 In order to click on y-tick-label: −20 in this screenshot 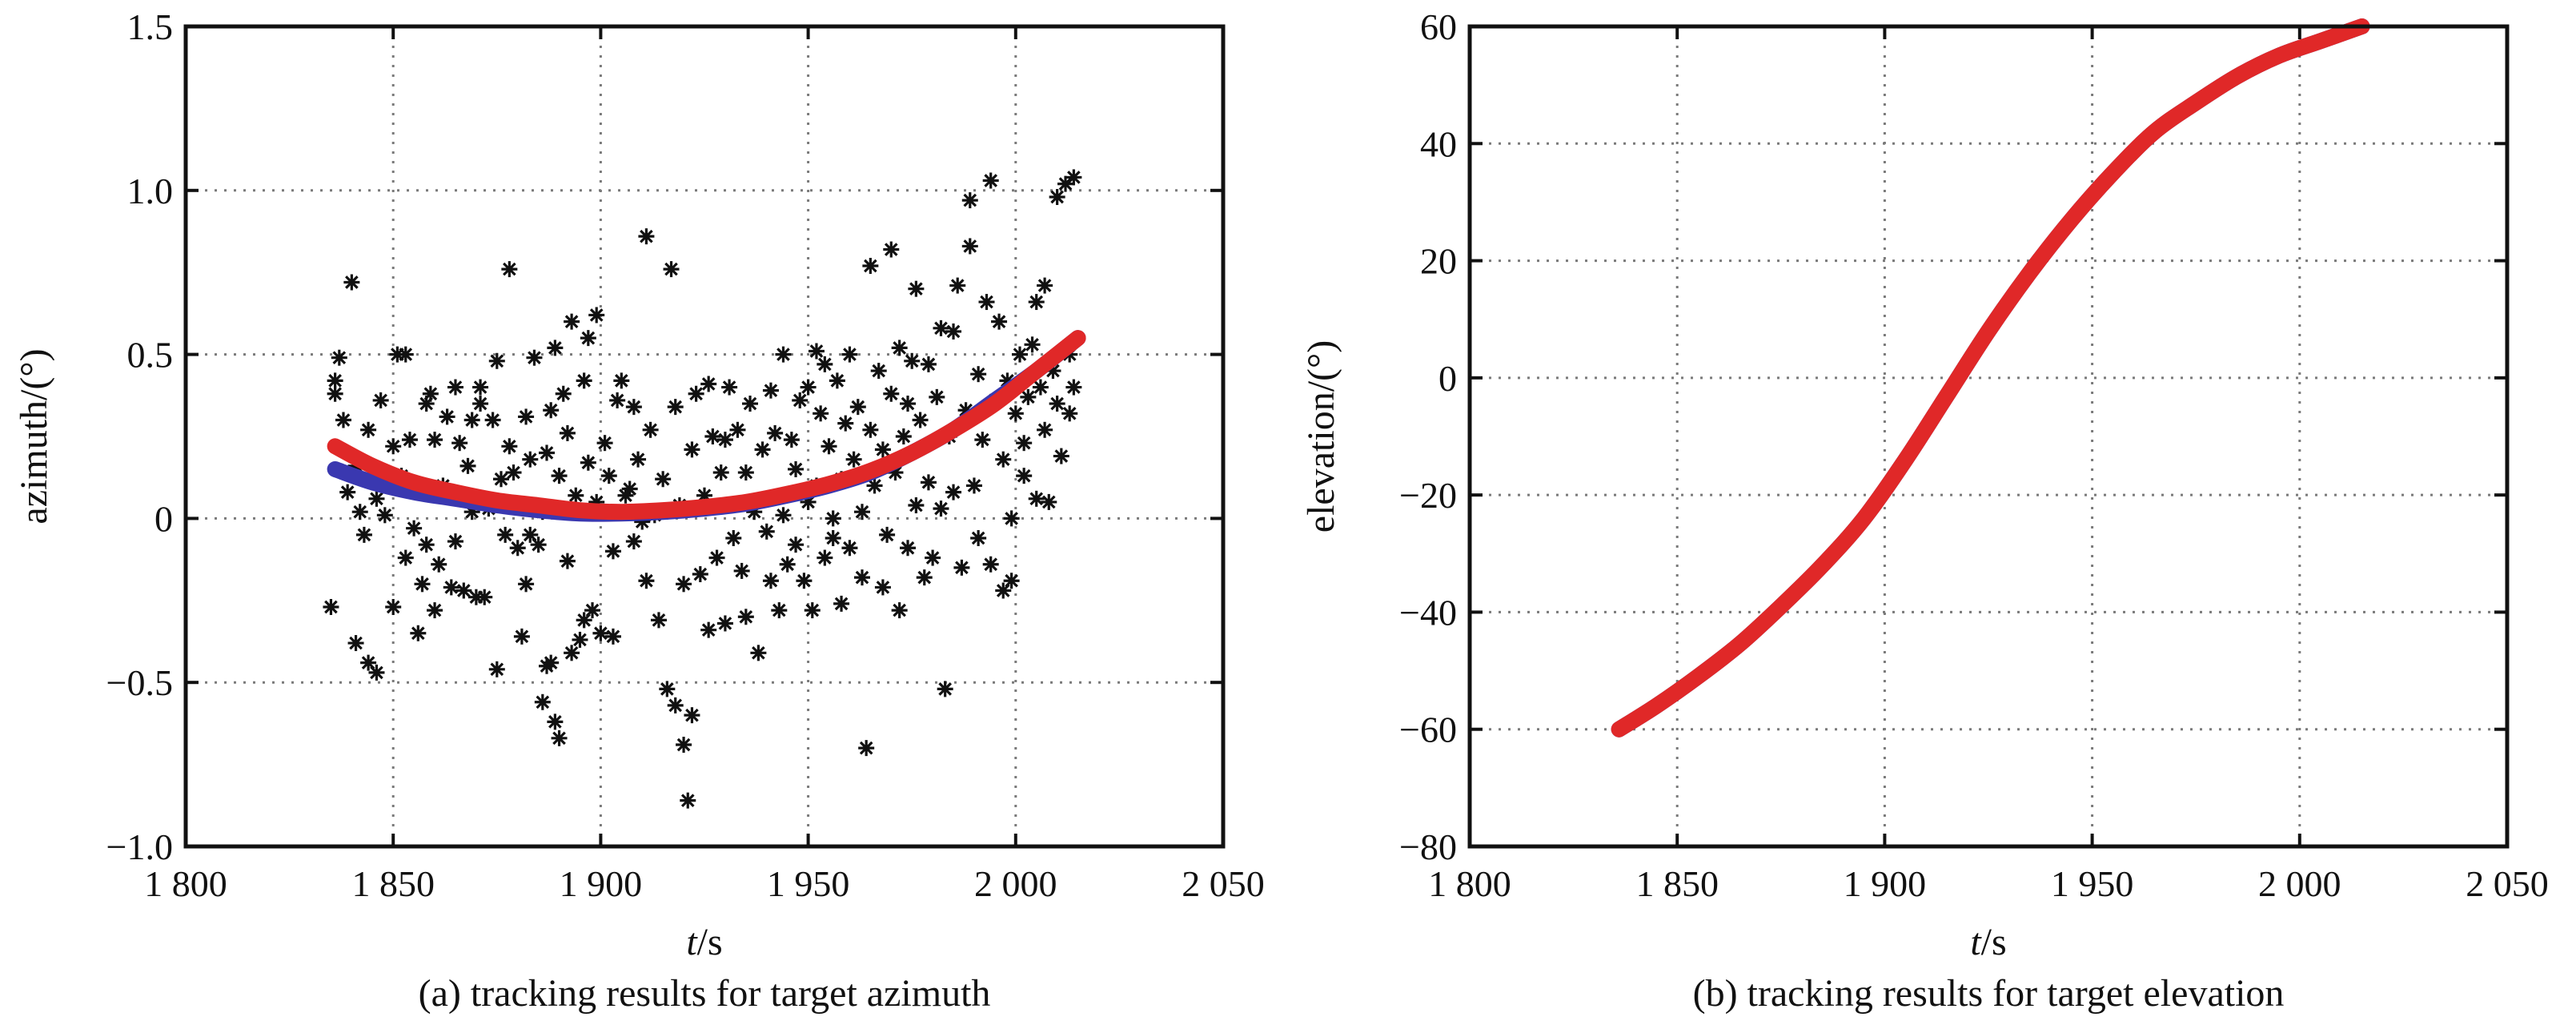, I will do `click(1428, 495)`.